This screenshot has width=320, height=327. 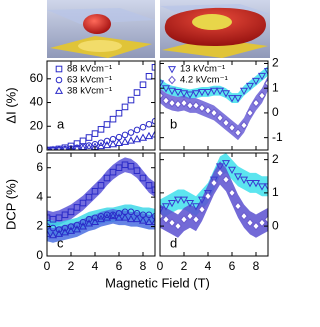 I want to click on x-tick-label: 8, so click(x=143, y=266).